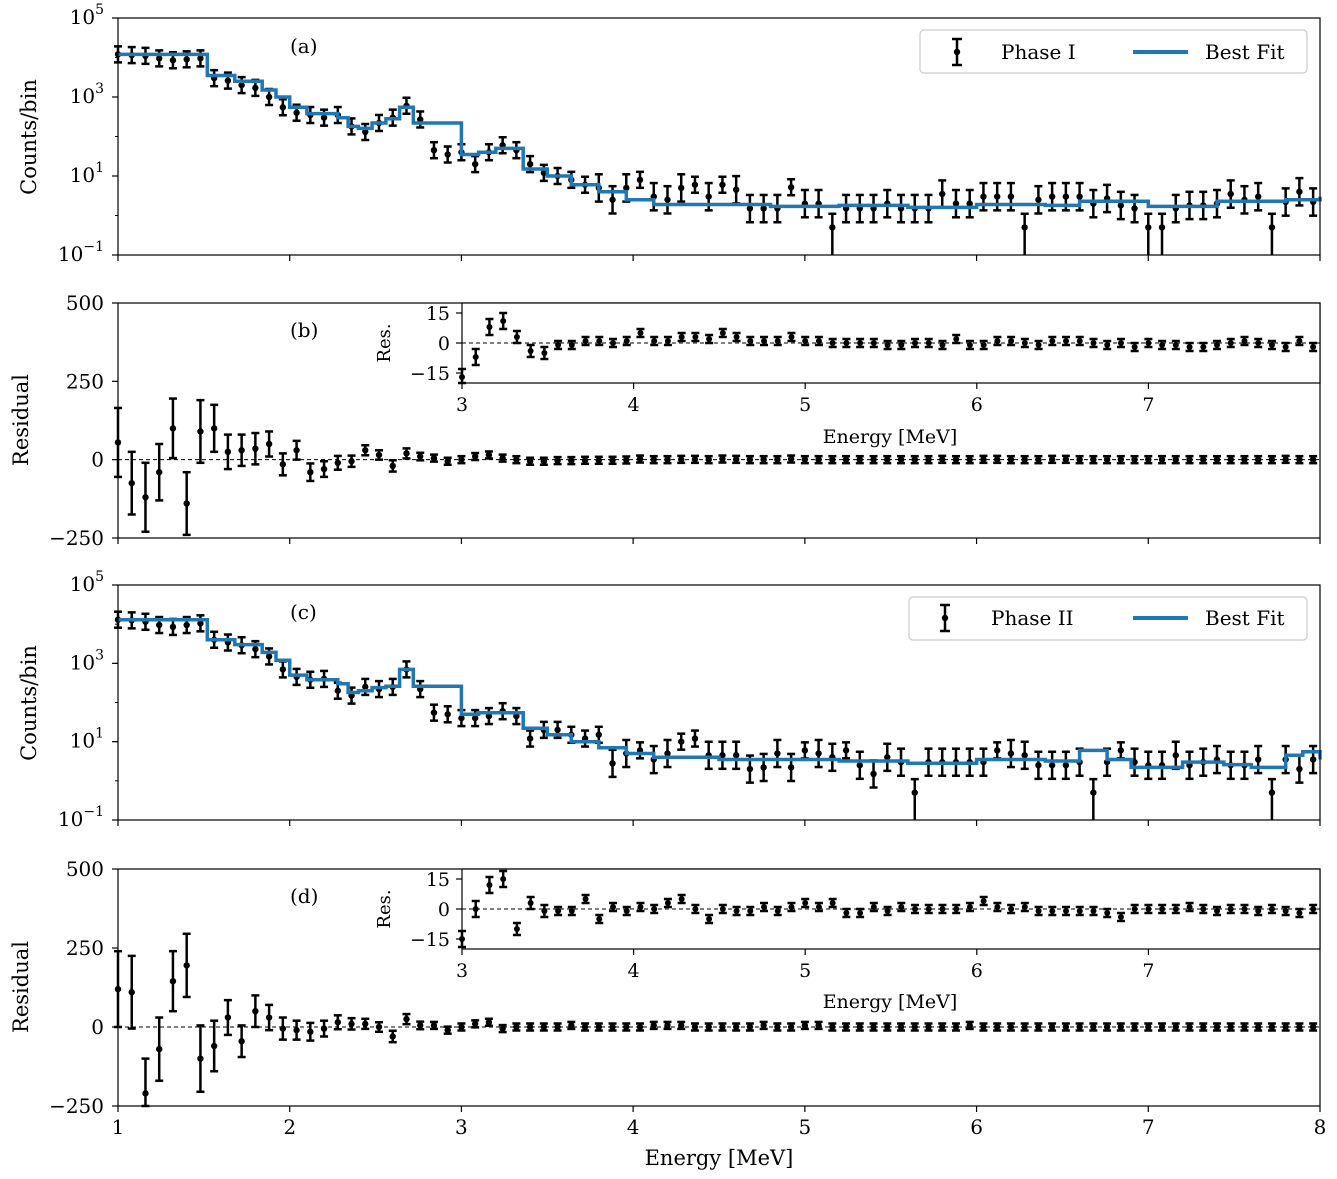 This screenshot has height=1179, width=1337. I want to click on panel-d-plot, so click(717, 1020).